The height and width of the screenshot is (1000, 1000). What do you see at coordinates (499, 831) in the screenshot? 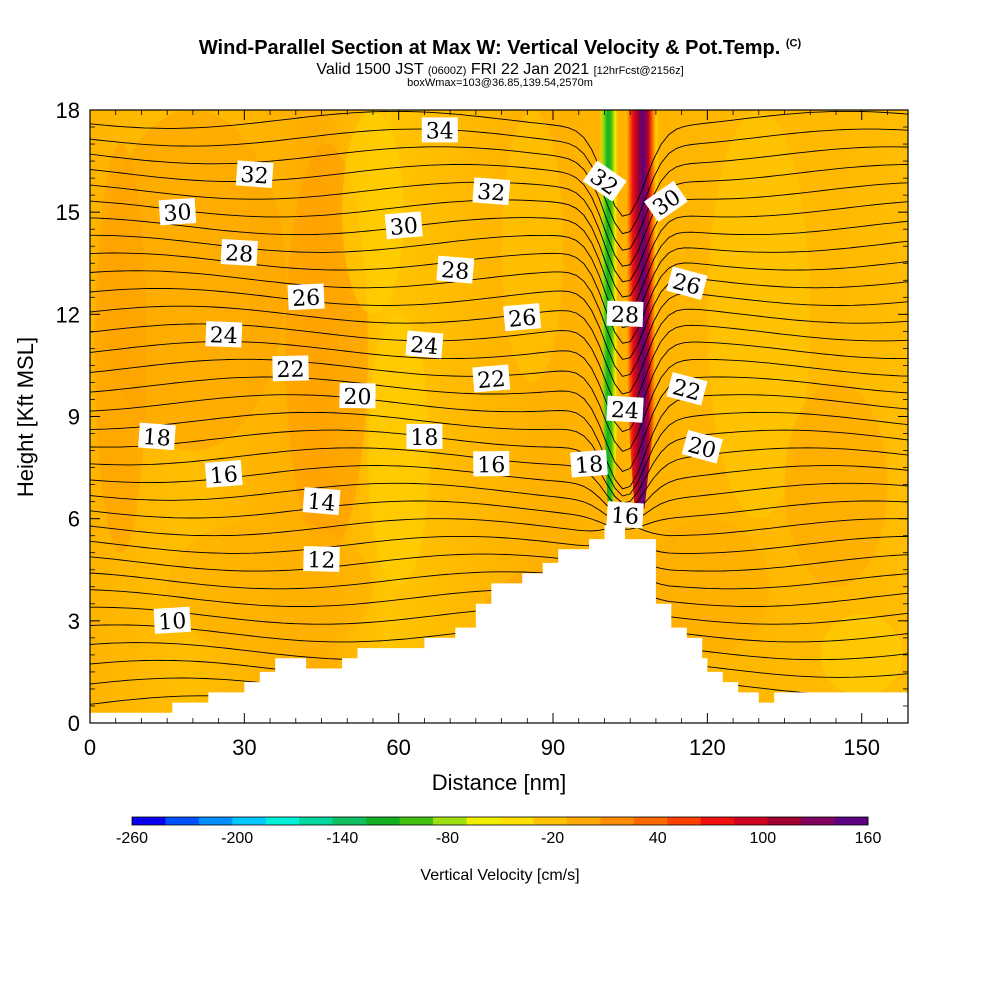
I see `colorbar: -260 -200 -140 -80 -20 40 100 160` at bounding box center [499, 831].